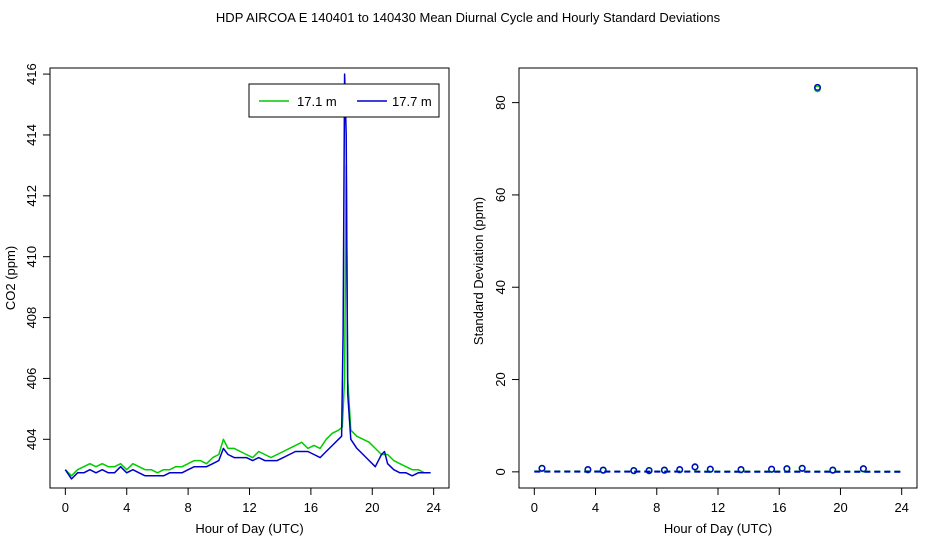  What do you see at coordinates (187, 507) in the screenshot?
I see `co2-x-tick-label: 8` at bounding box center [187, 507].